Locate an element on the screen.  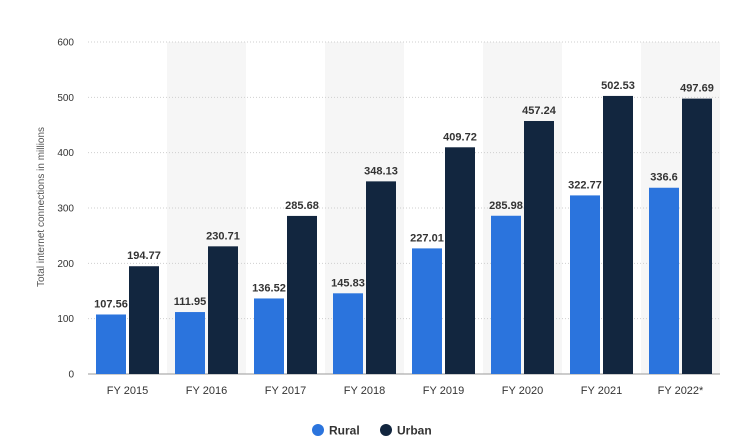
data-label: 145.83 is located at coordinates (348, 283).